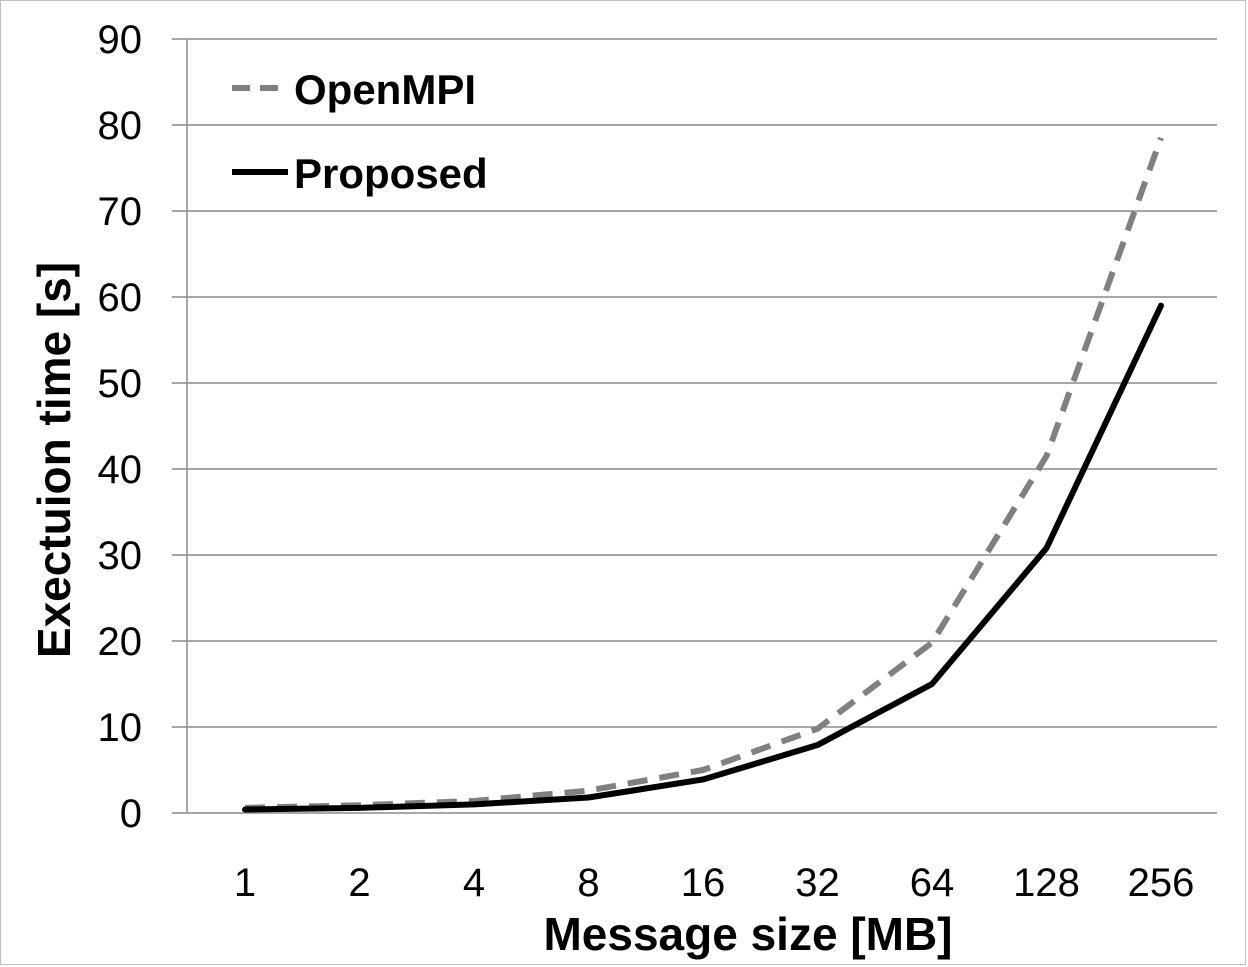  I want to click on y-tick-label: 50, so click(120, 384).